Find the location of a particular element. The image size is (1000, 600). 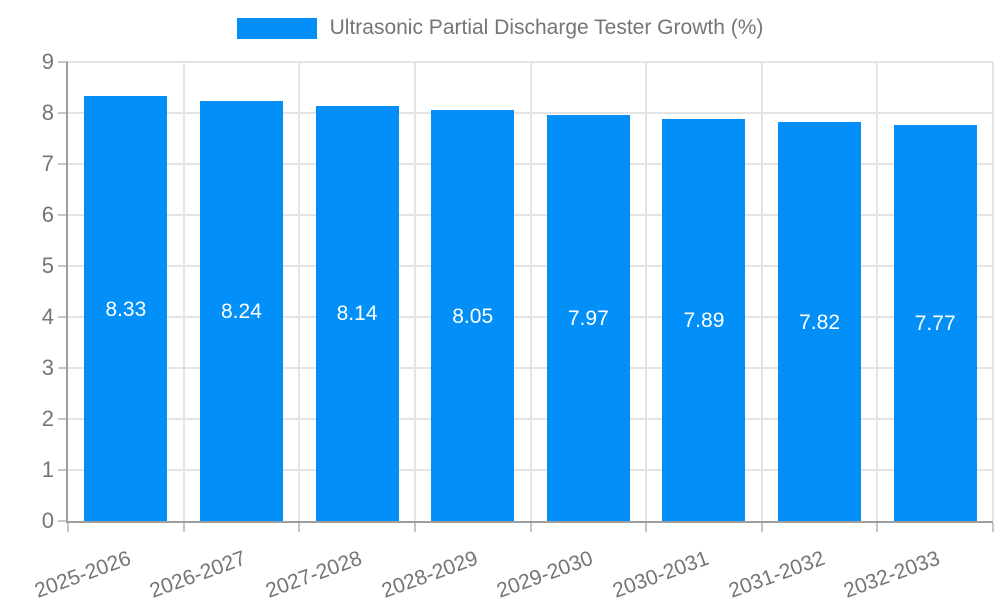

bar-value-label: 7.77 is located at coordinates (935, 323).